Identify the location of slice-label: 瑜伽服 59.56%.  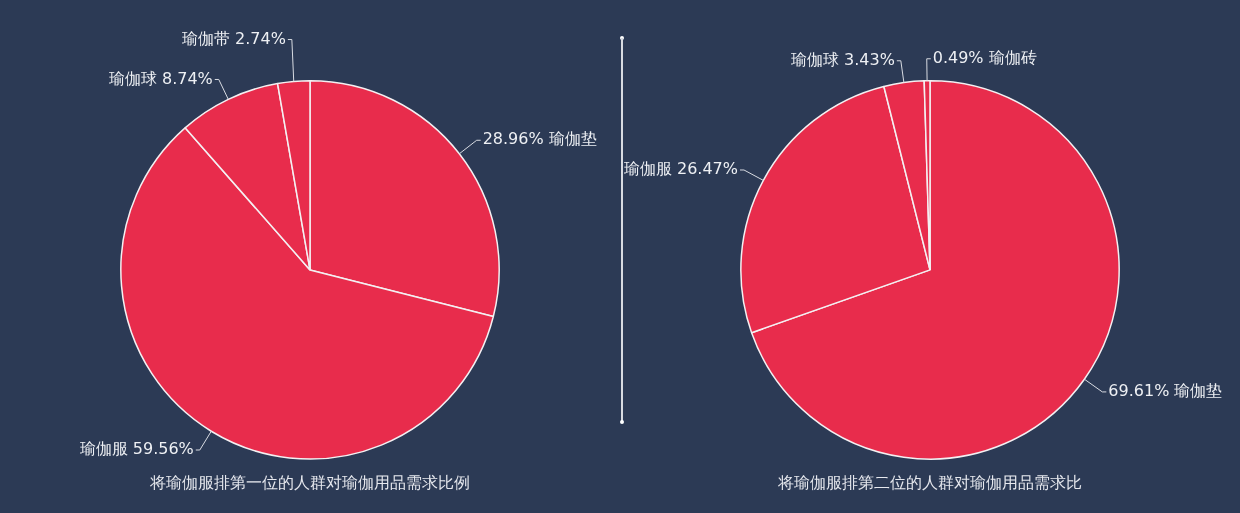
(136, 449).